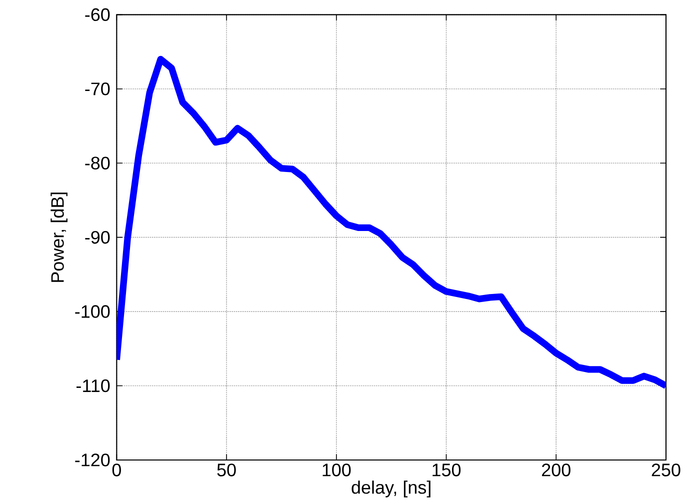 The height and width of the screenshot is (504, 687). What do you see at coordinates (446, 470) in the screenshot?
I see `x-tick-label: 150` at bounding box center [446, 470].